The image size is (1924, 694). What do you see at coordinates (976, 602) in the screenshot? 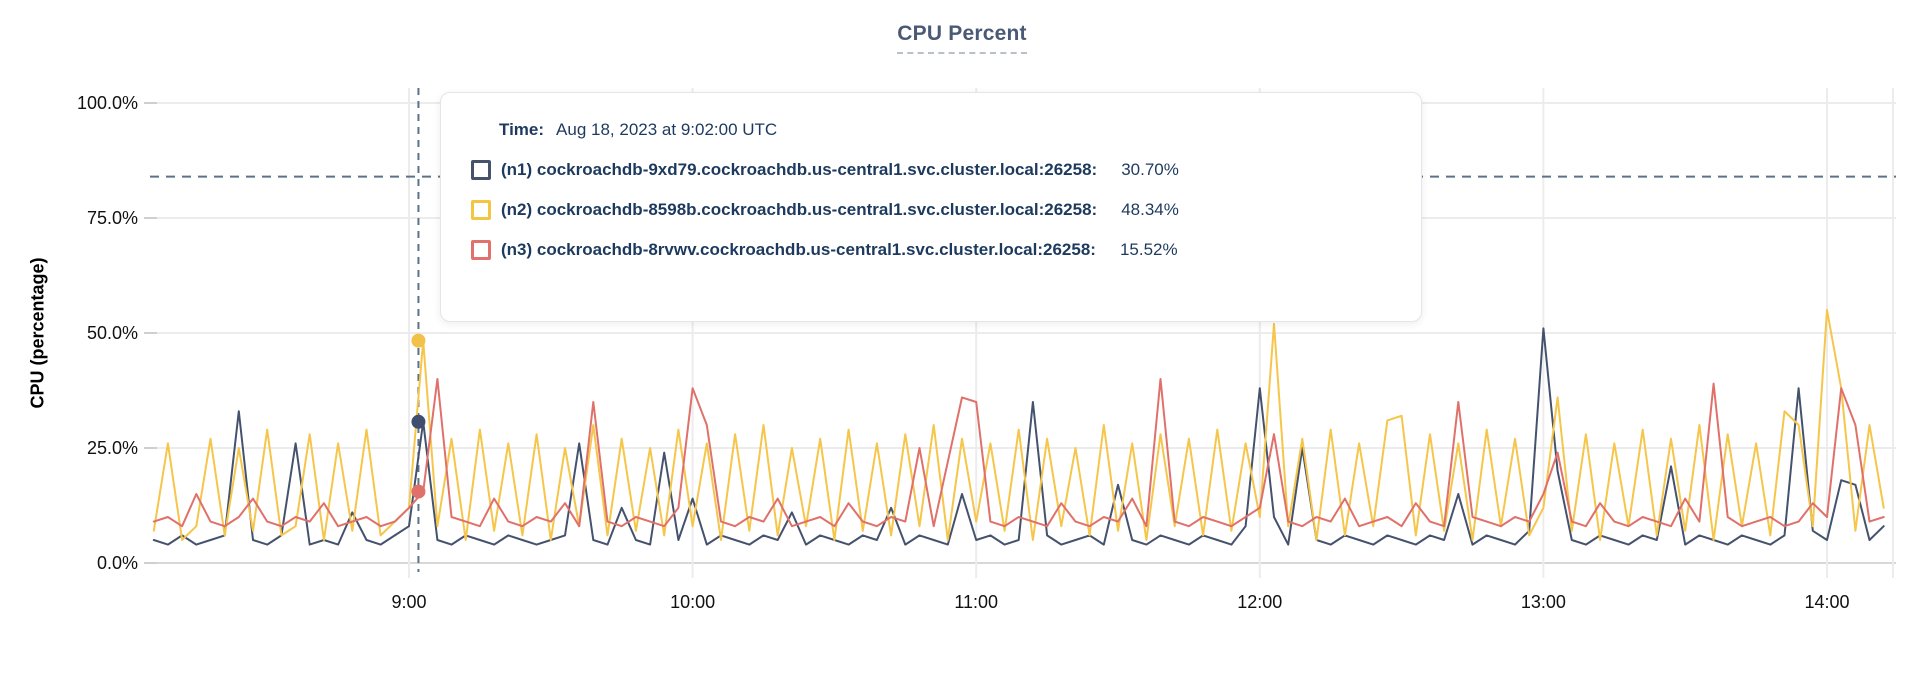
I see `x-tick-label: 11:00` at bounding box center [976, 602].